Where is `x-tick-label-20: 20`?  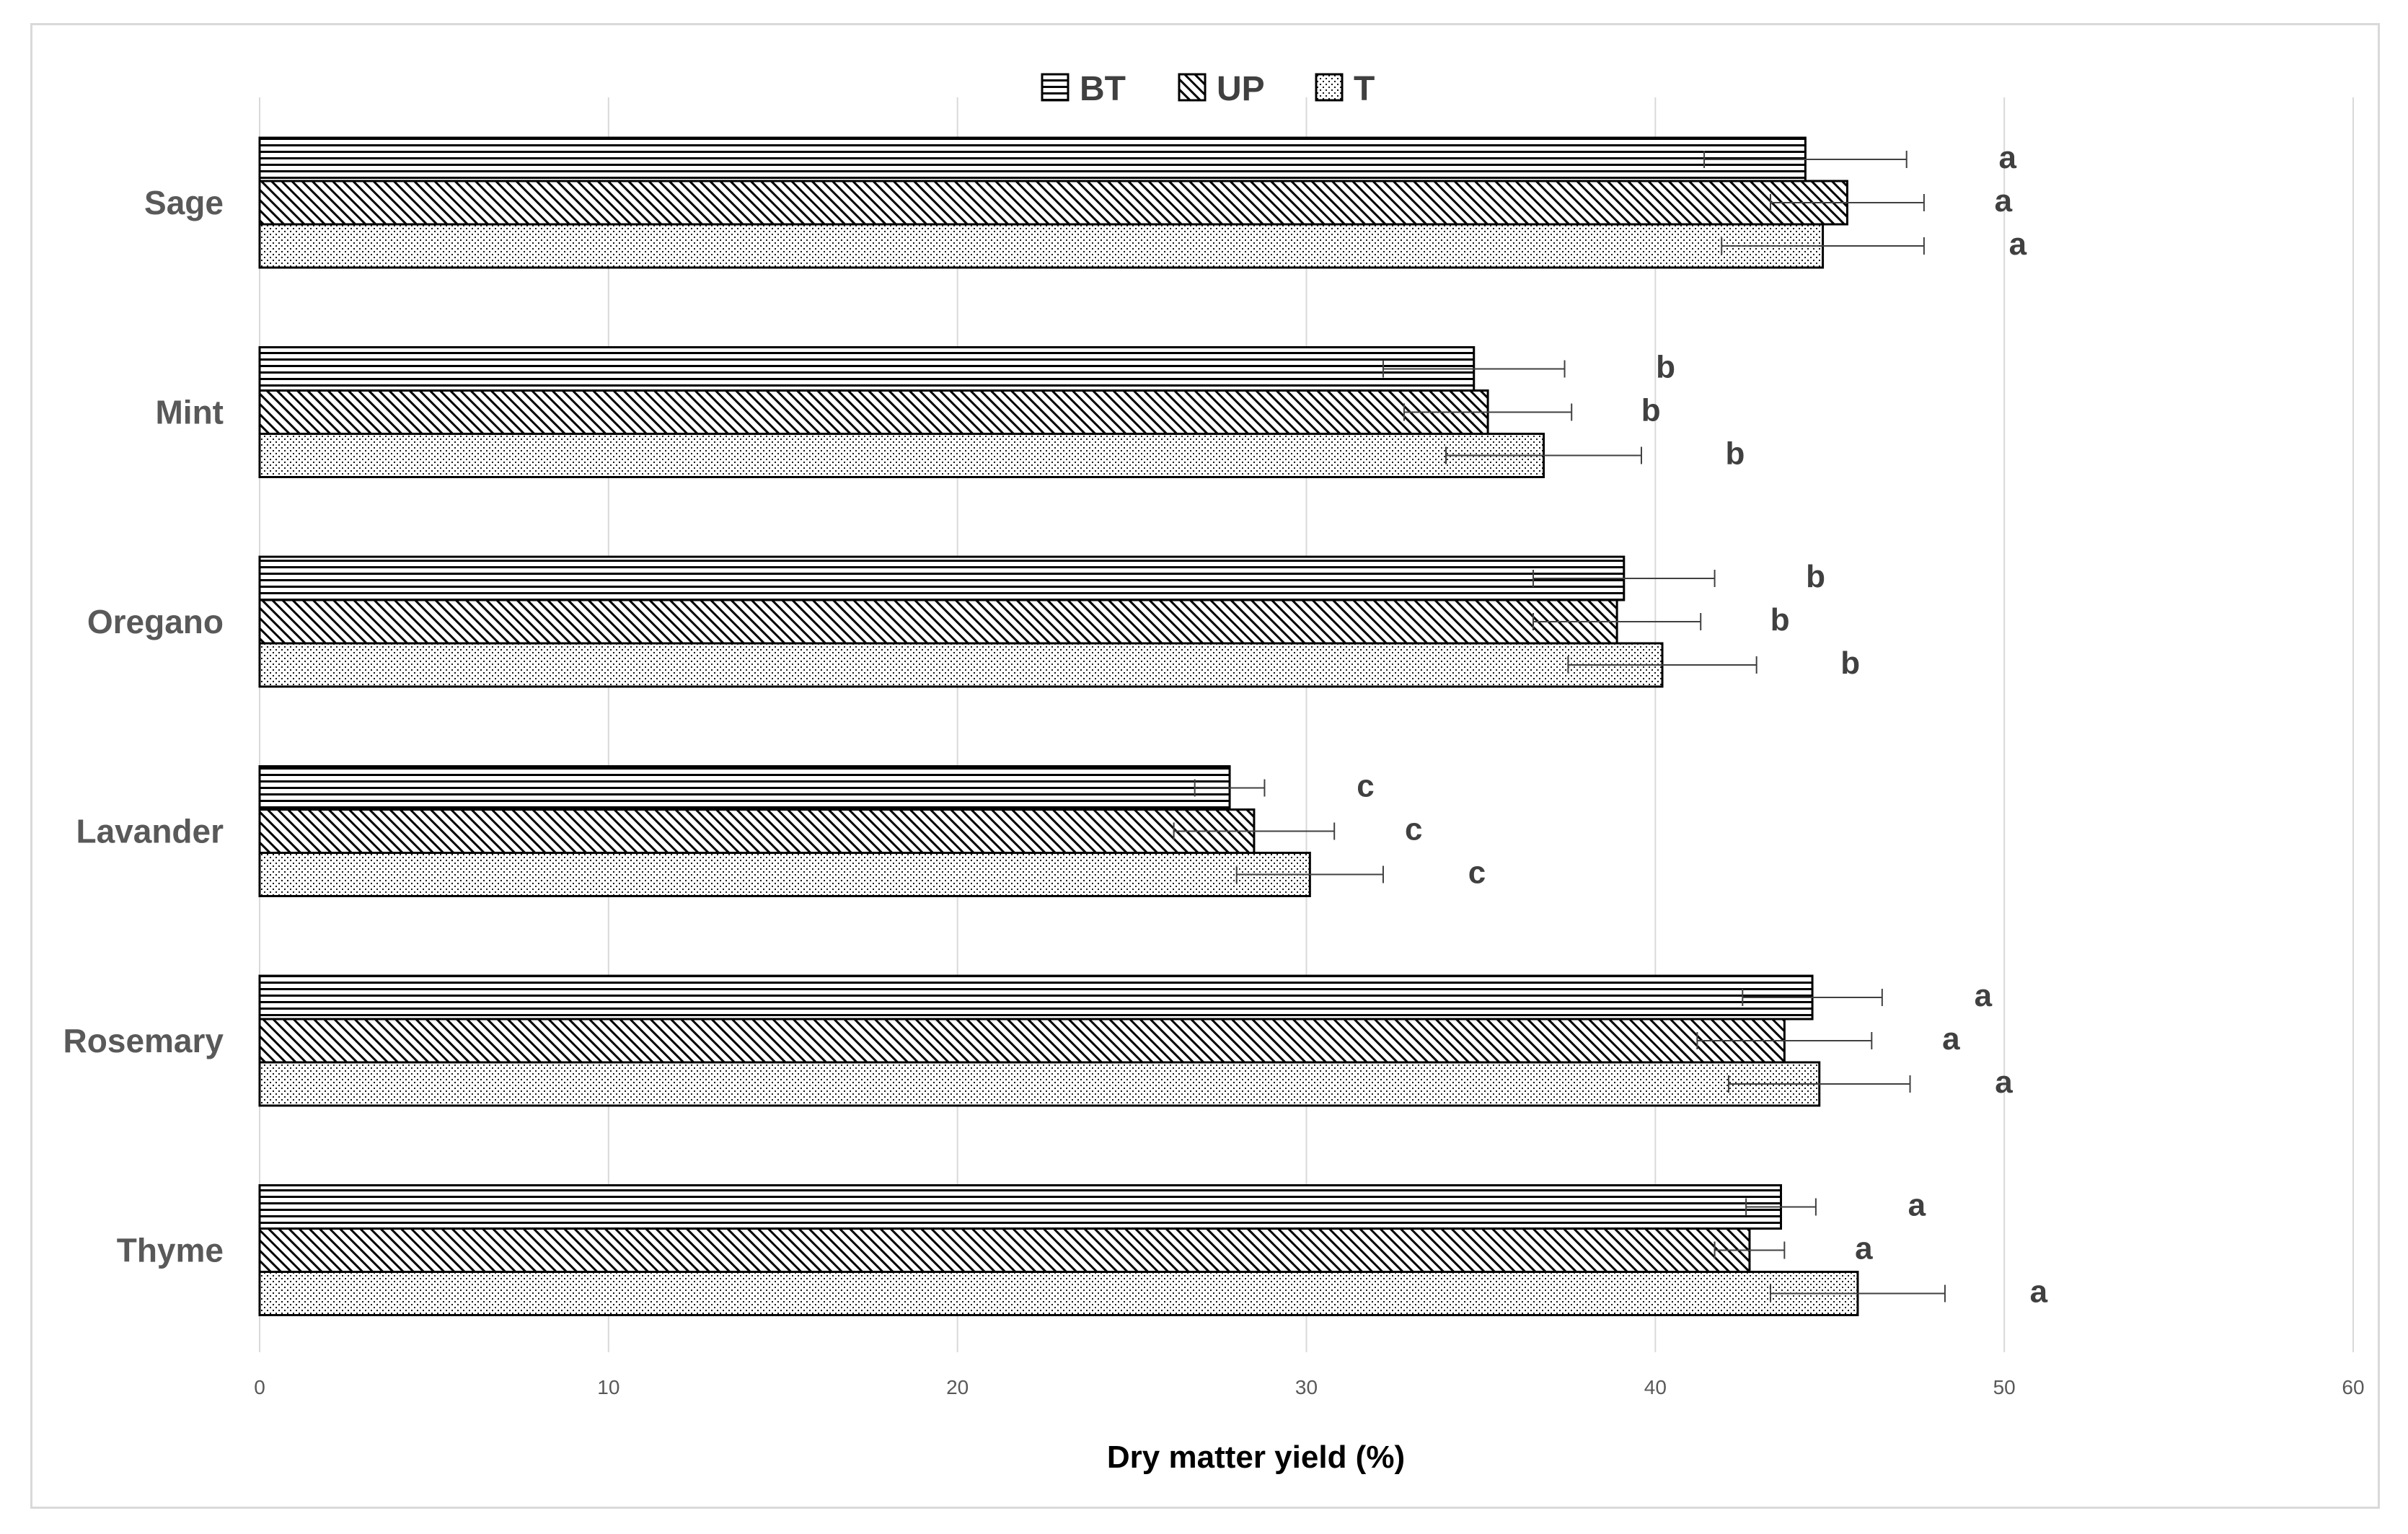 x-tick-label-20: 20 is located at coordinates (957, 1387).